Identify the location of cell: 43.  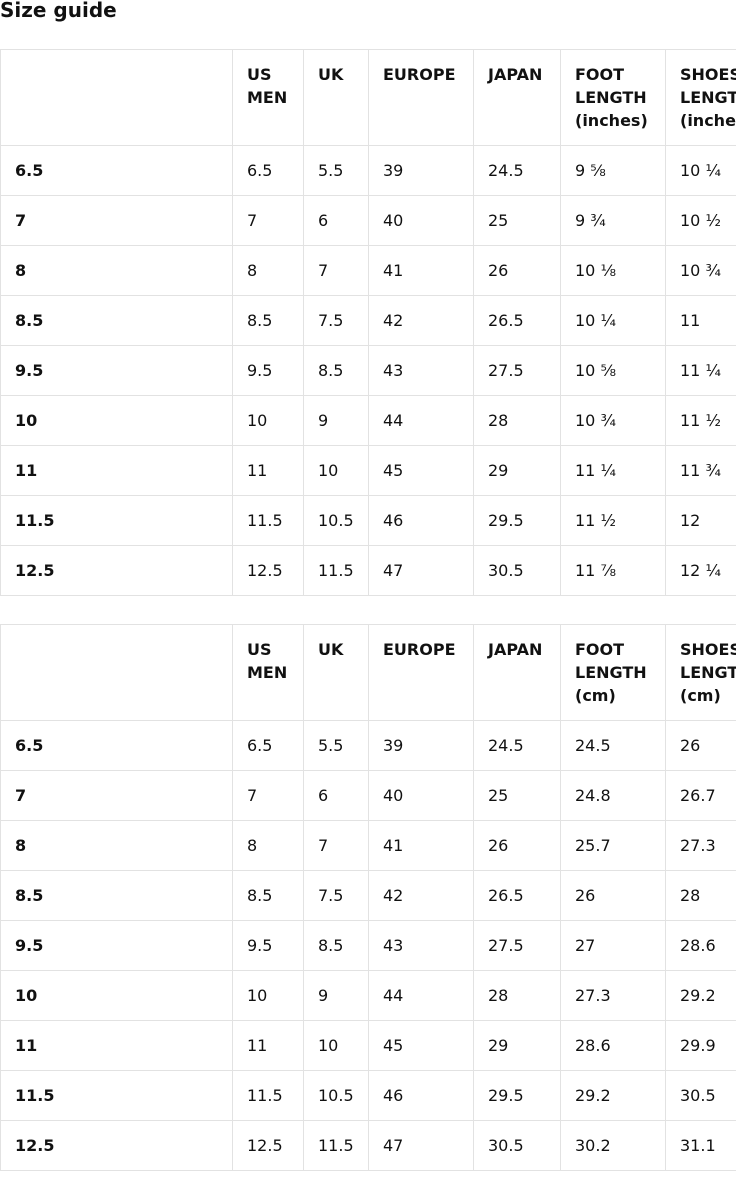
(421, 945).